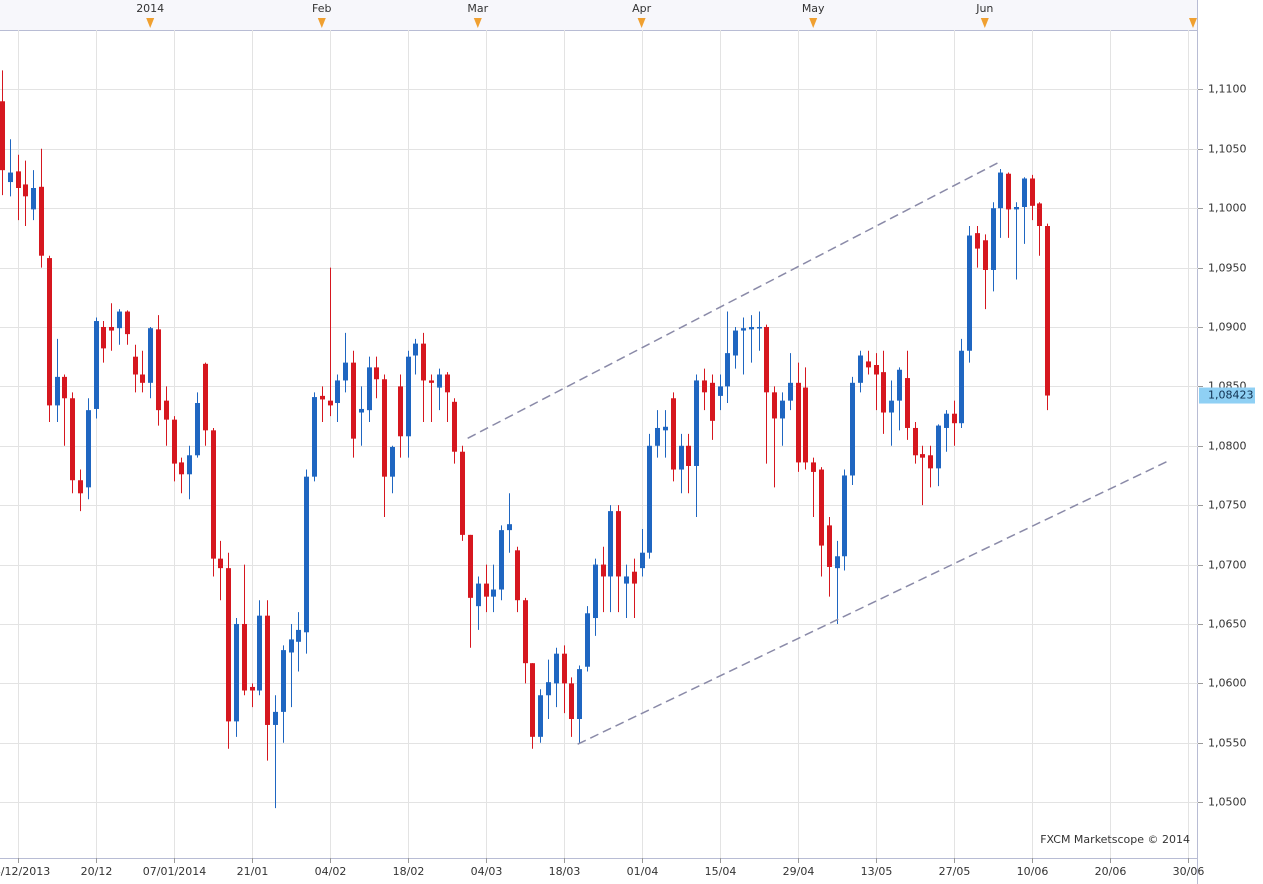  Describe the element at coordinates (25, 871) in the screenshot. I see `x-tick-label: 04/12/2013` at that location.